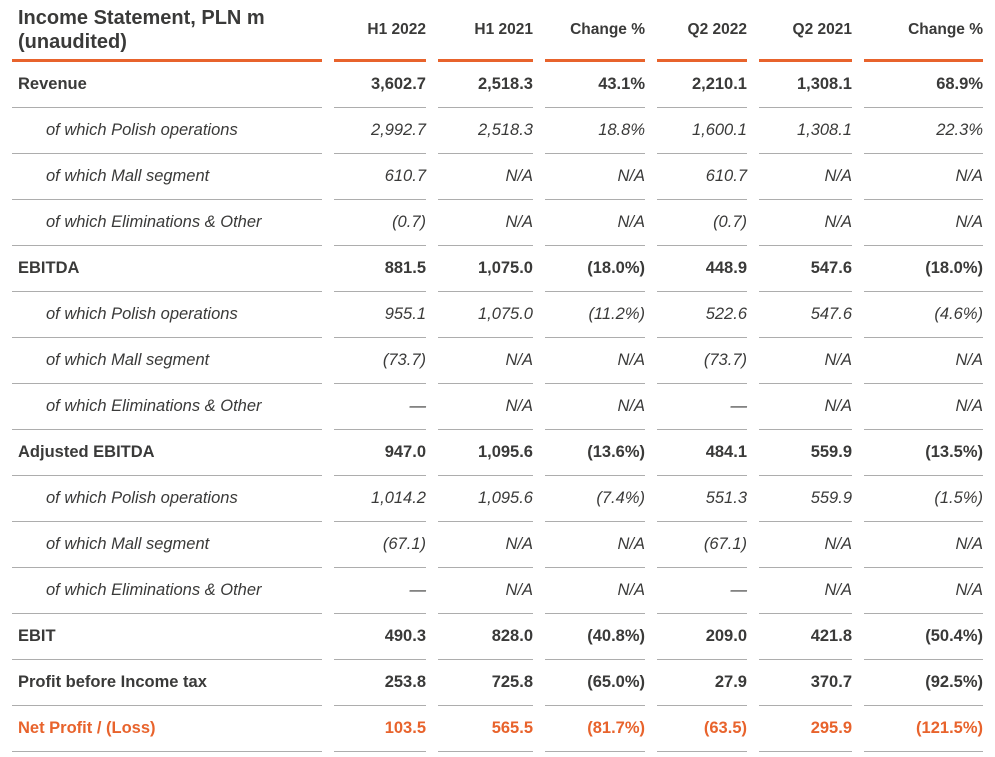  Describe the element at coordinates (380, 31) in the screenshot. I see `column-header-h1-2022: H1 2022` at that location.